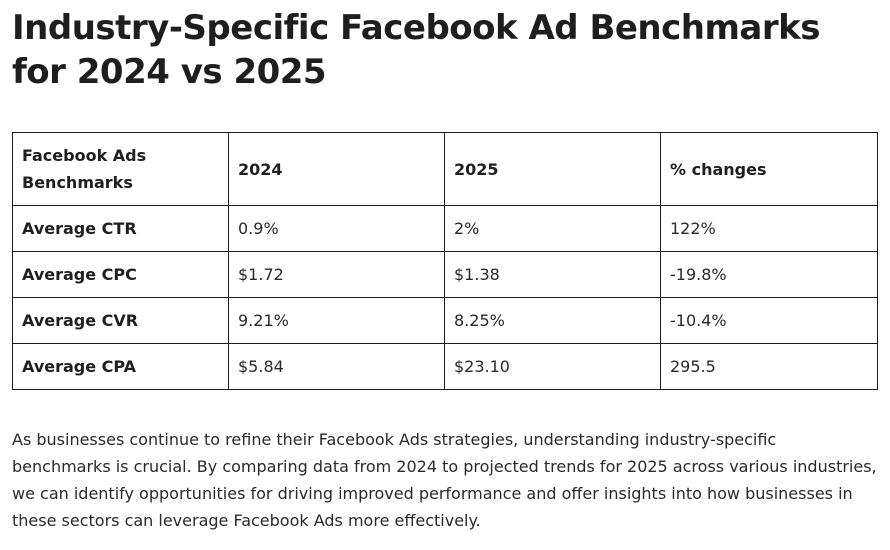 This screenshot has height=550, width=890. I want to click on table-row: Average CPA $5.84 $23.10 295.5, so click(445, 366).